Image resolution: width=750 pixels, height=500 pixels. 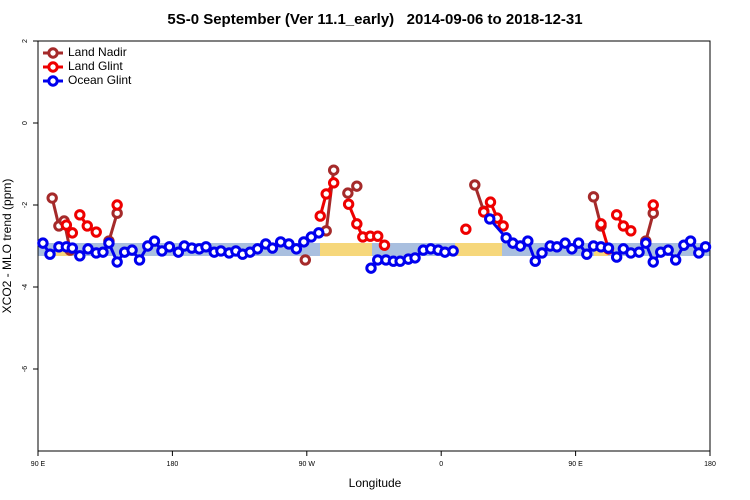 What do you see at coordinates (25, 41) in the screenshot?
I see `y-tick-label: 2` at bounding box center [25, 41].